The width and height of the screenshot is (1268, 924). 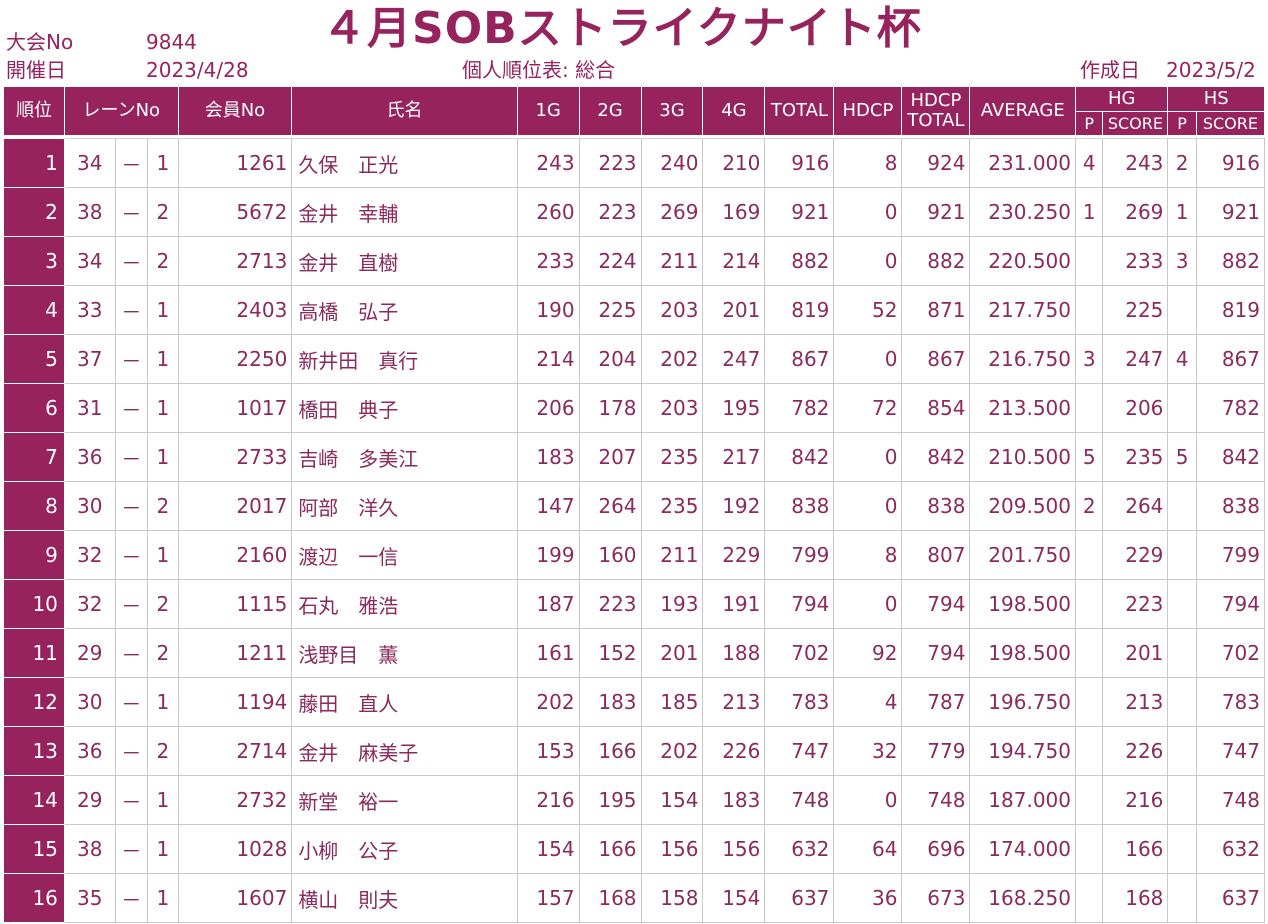 I want to click on member-no-cell: 1211, so click(x=235, y=653).